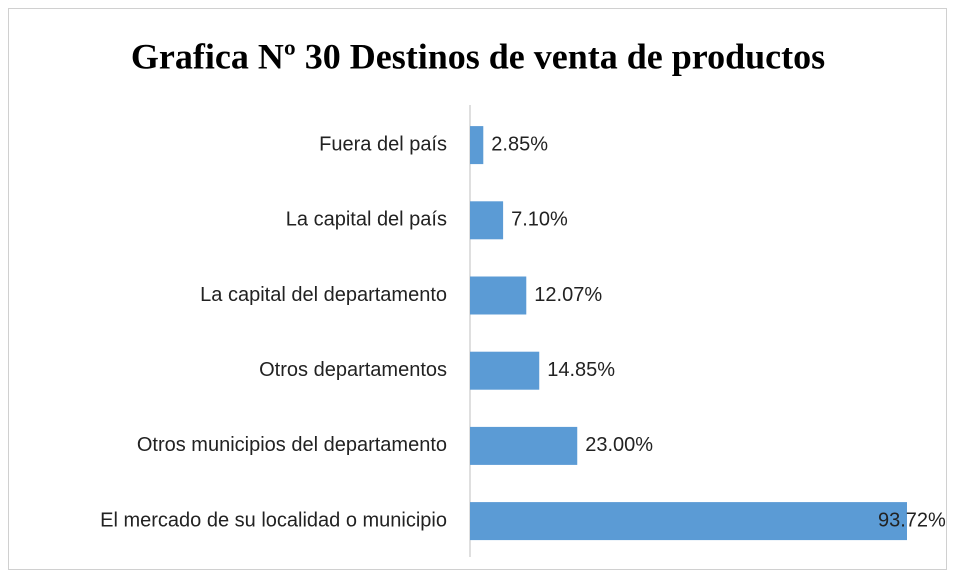 The height and width of the screenshot is (578, 955). Describe the element at coordinates (273, 520) in the screenshot. I see `y-tick-label: El mercado de su localidad o municipio` at that location.